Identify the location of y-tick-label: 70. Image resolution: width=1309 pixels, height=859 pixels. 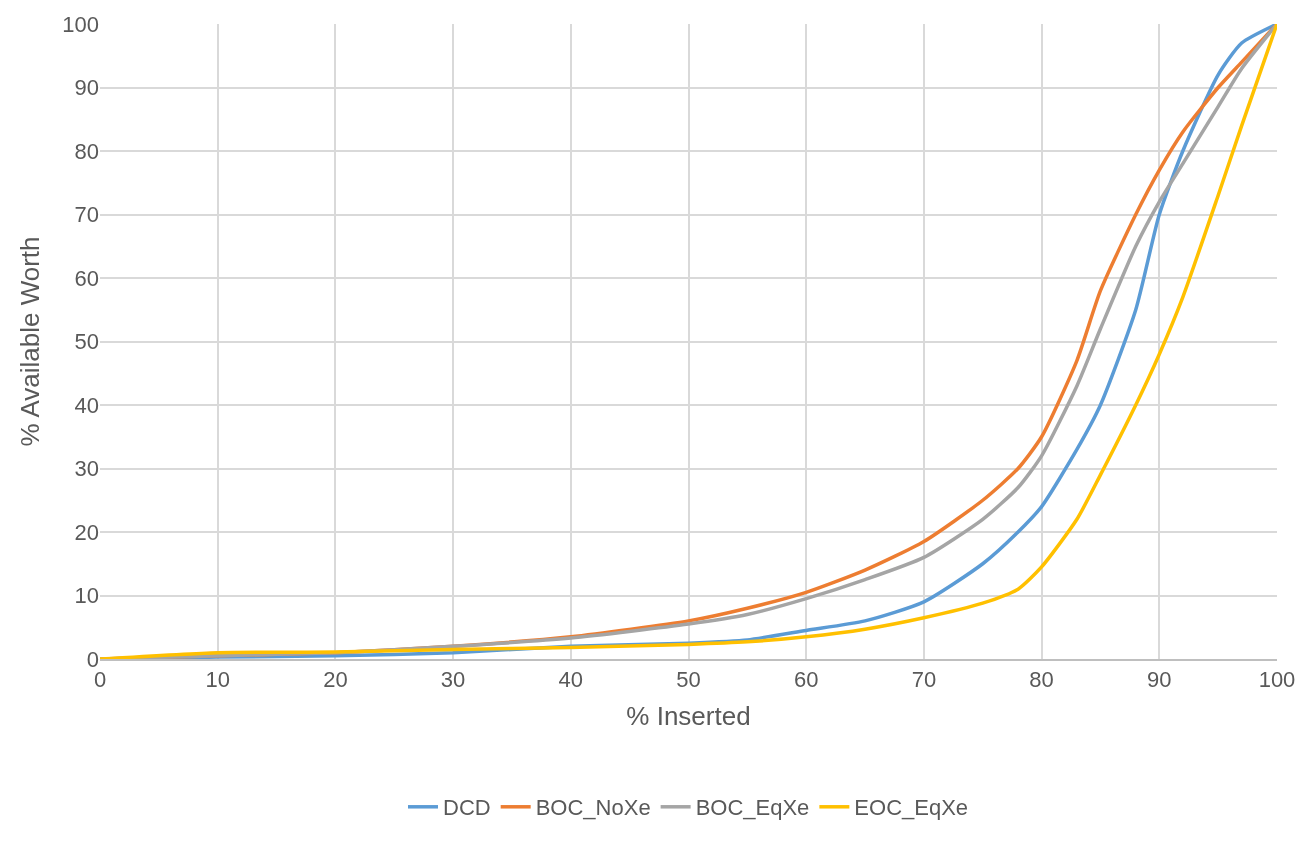
(86, 215).